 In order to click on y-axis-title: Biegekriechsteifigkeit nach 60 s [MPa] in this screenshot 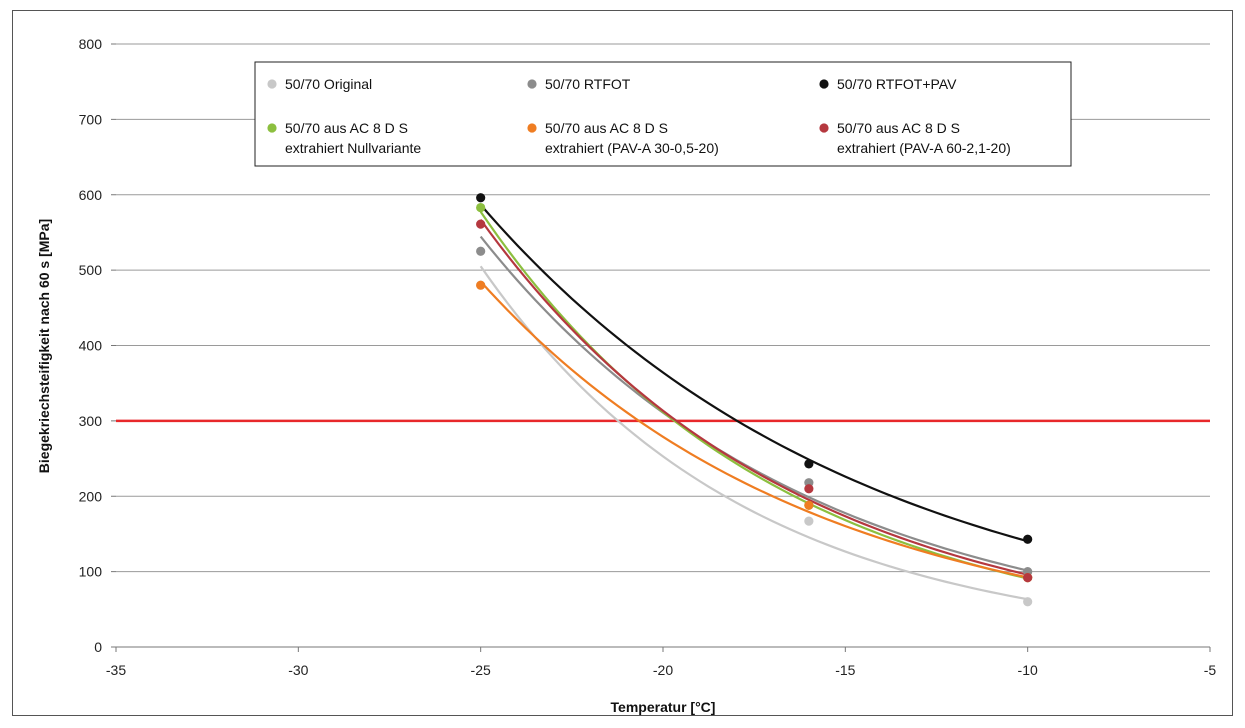, I will do `click(44, 346)`.